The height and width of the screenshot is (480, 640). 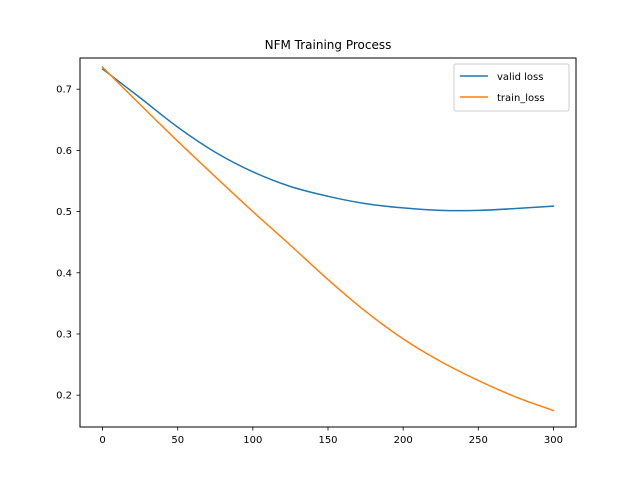 What do you see at coordinates (177, 440) in the screenshot?
I see `x-tick-label: 50` at bounding box center [177, 440].